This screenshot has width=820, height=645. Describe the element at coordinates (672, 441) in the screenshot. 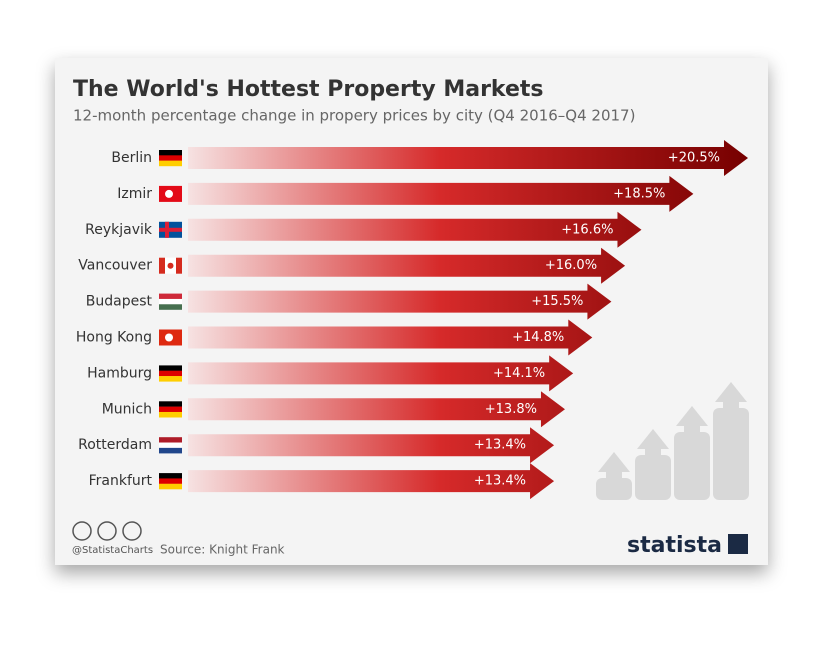

I see `coins-icon` at that location.